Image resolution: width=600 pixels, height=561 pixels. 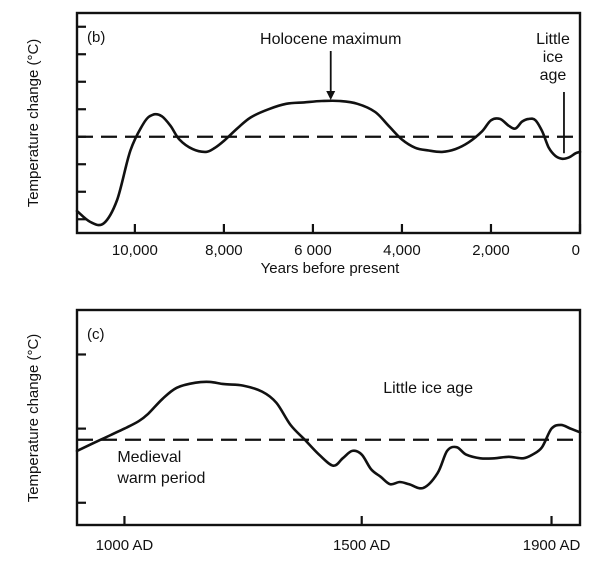 What do you see at coordinates (331, 268) in the screenshot?
I see `panel-b-x-axis-label: Years before present` at bounding box center [331, 268].